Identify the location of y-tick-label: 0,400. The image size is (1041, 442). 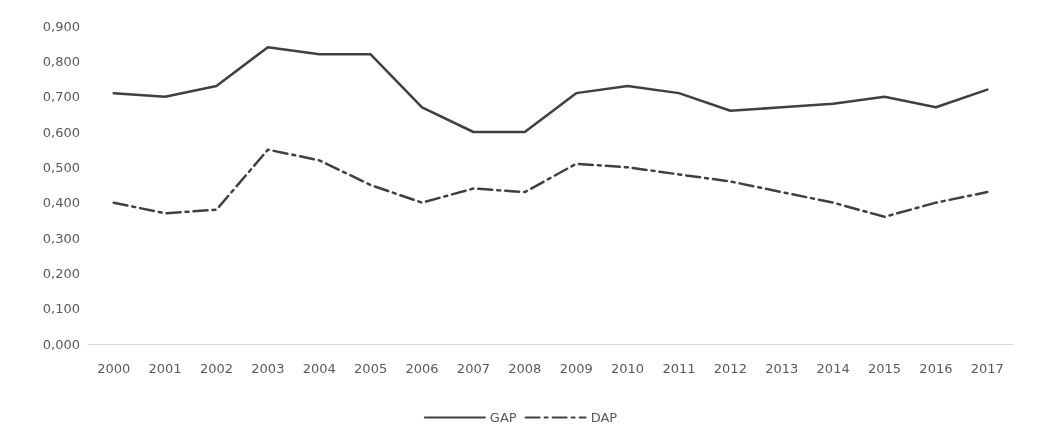
(61, 203).